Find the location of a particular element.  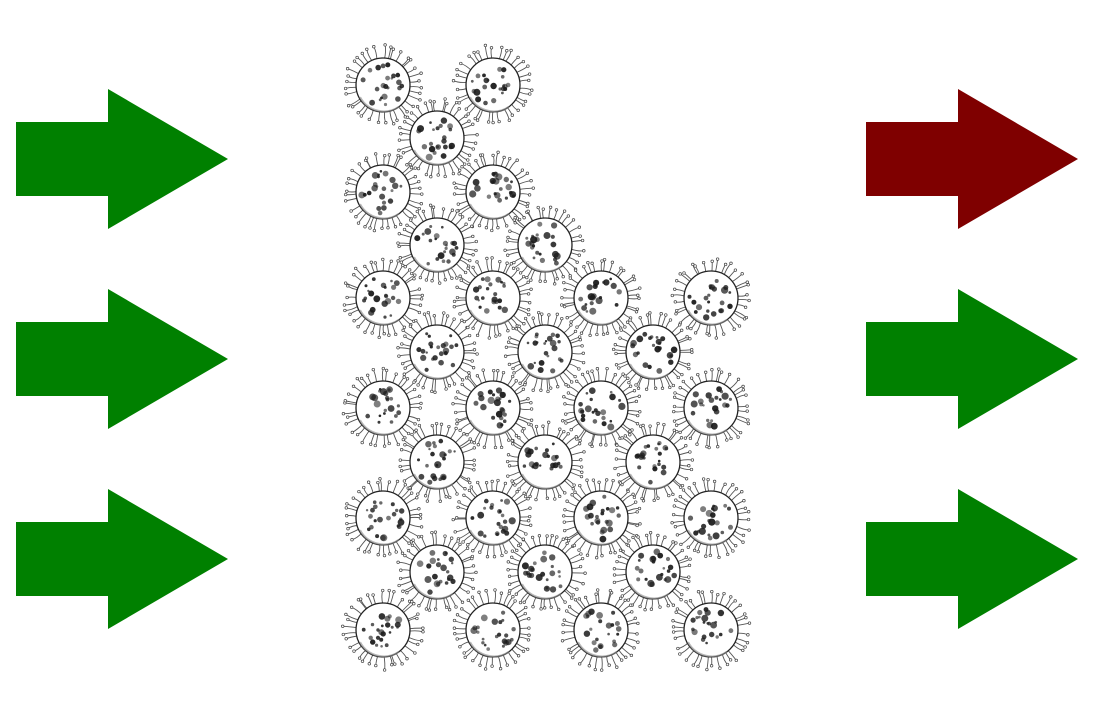

input-arrows-group is located at coordinates (122, 359).